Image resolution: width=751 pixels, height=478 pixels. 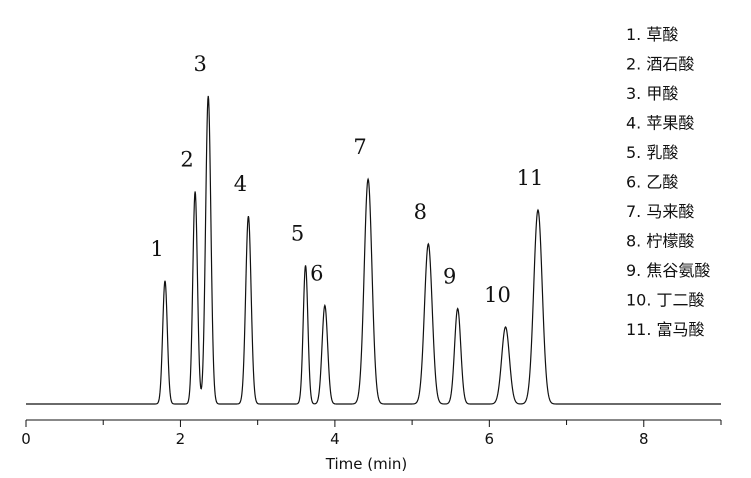 I want to click on legend-entry: 3. 甲酸, so click(x=652, y=93).